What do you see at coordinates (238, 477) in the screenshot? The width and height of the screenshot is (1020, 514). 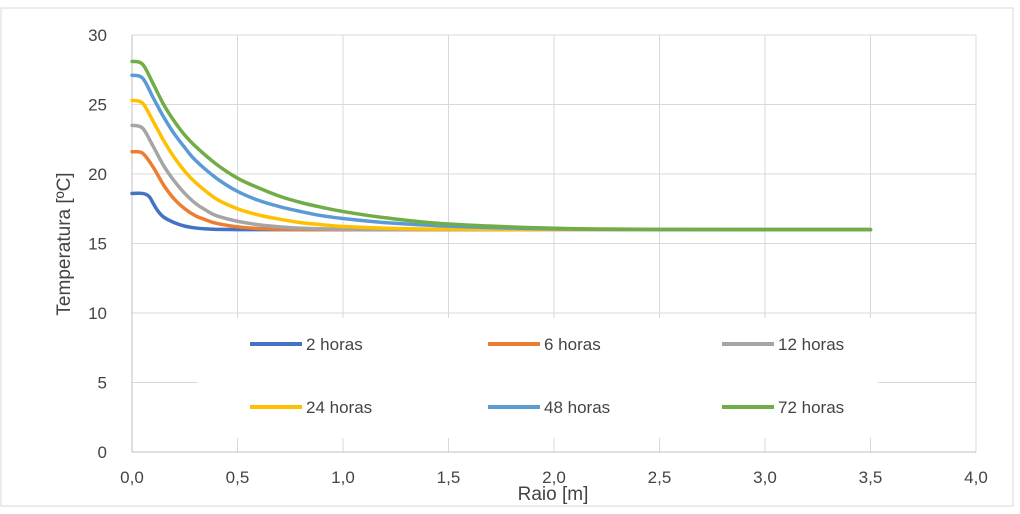 I see `x-tick-label: 0,5` at bounding box center [238, 477].